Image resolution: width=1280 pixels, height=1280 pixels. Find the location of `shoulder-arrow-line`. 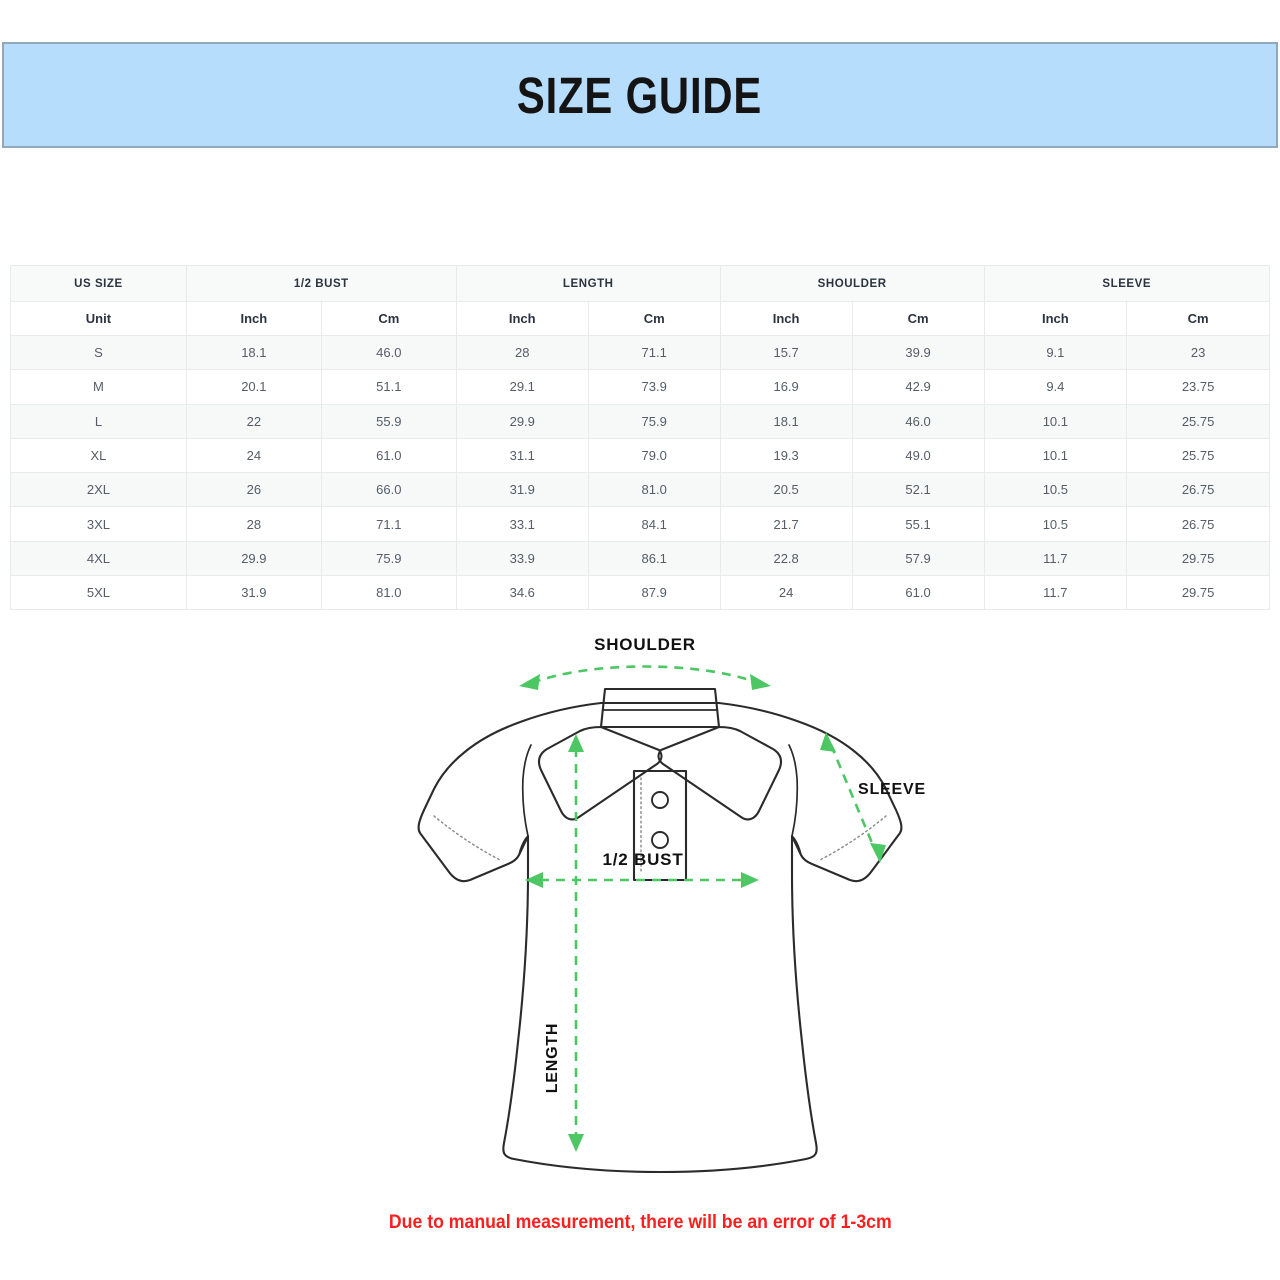

shoulder-arrow-line is located at coordinates (645, 675).